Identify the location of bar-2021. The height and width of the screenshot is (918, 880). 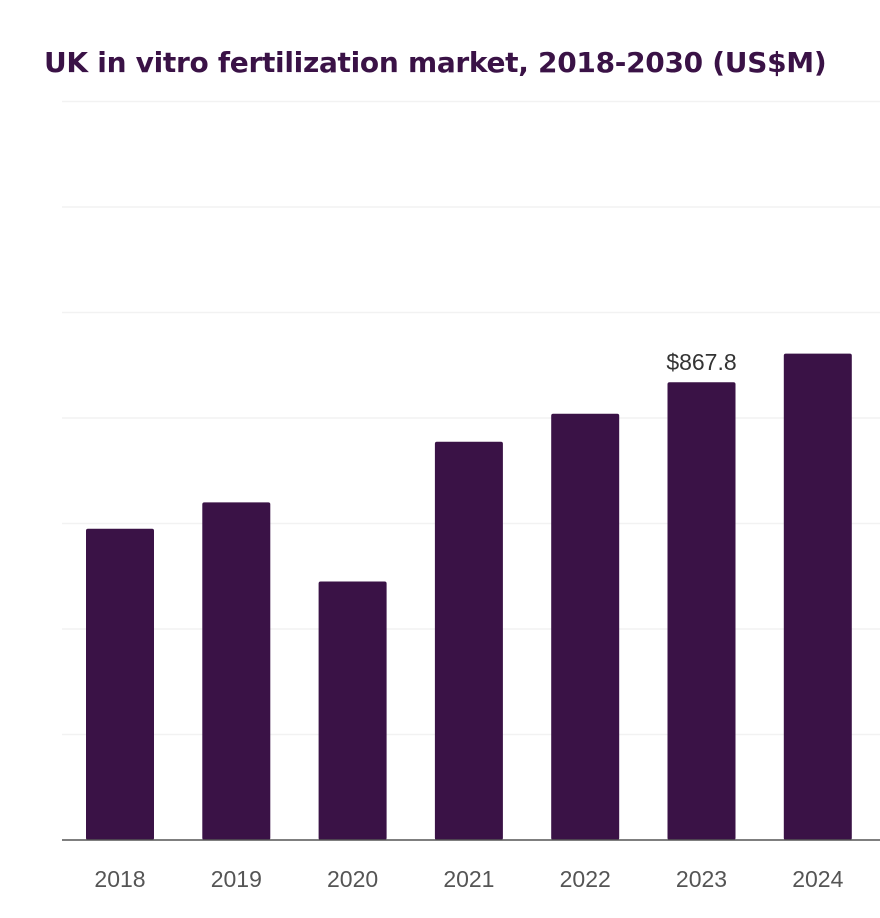
(468, 640).